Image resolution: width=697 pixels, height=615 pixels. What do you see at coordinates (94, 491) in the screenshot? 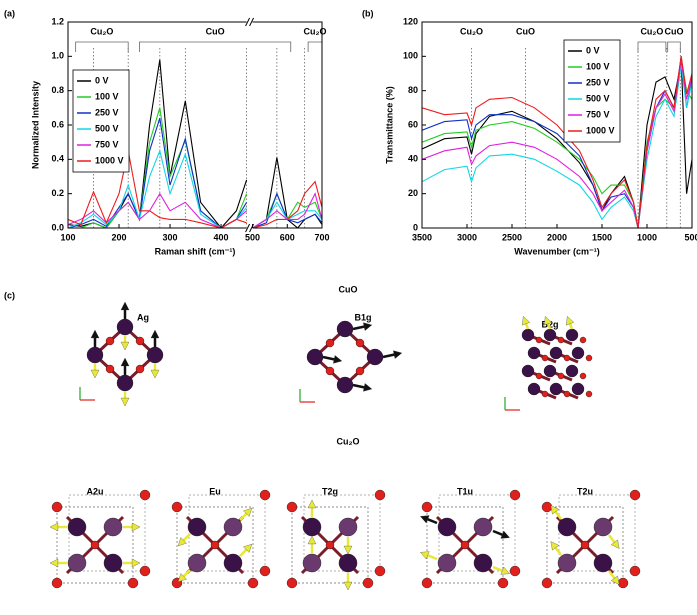
I see `mode-label: A2u` at bounding box center [94, 491].